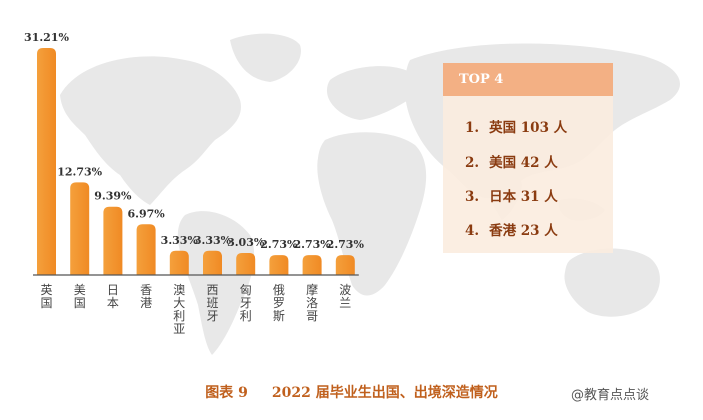 This screenshot has height=420, width=703. Describe the element at coordinates (472, 128) in the screenshot. I see `top4-rank: 1.` at that location.